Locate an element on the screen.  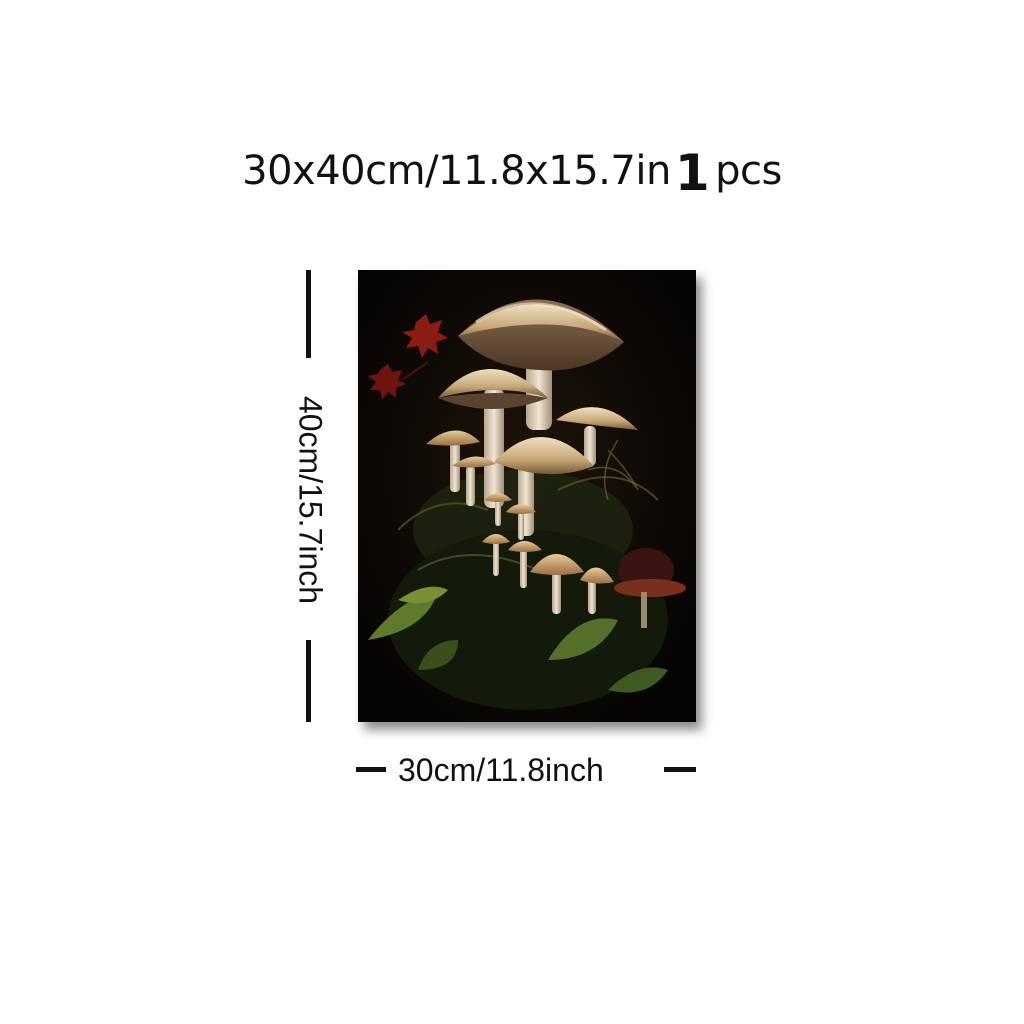
canvas-print-artwork is located at coordinates (527, 496).